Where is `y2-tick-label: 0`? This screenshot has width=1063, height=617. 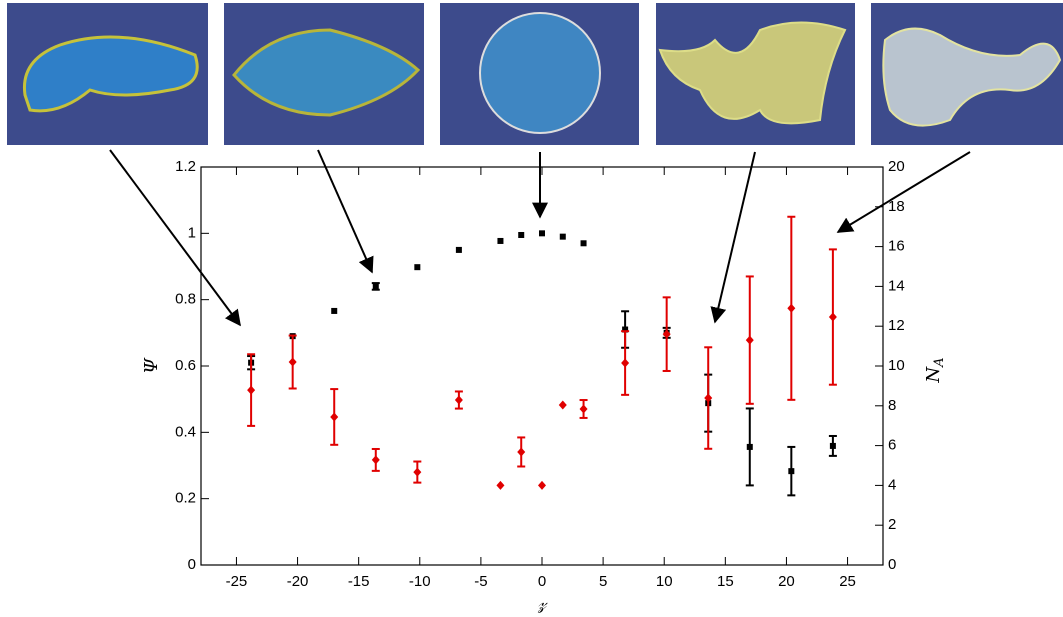
y2-tick-label: 0 is located at coordinates (892, 564).